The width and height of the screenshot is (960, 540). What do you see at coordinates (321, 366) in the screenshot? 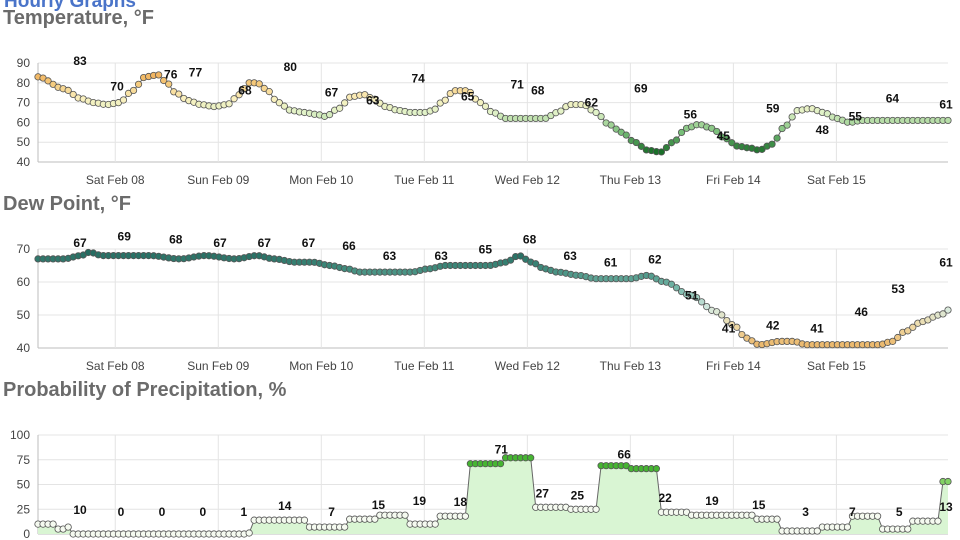
I see `dewpoint-xtick: Mon Feb 10` at bounding box center [321, 366].